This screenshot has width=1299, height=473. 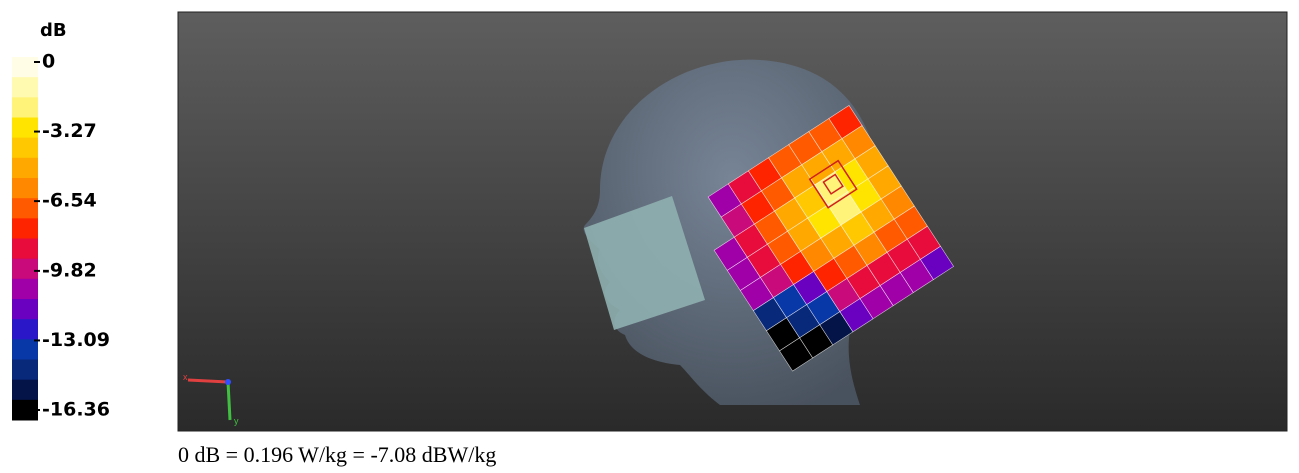 I want to click on phone, so click(x=644, y=263).